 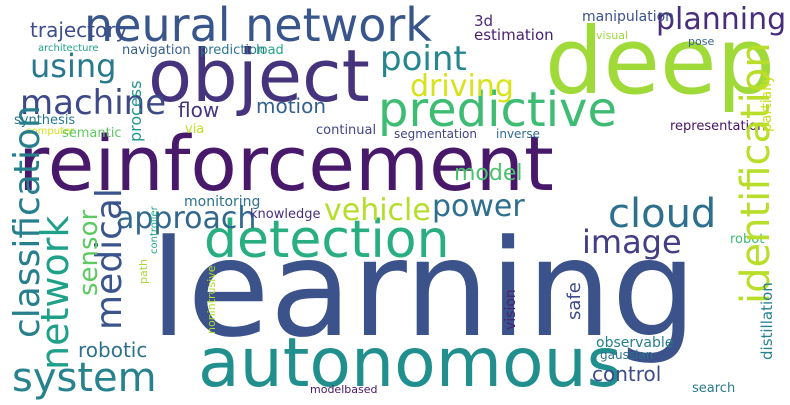 What do you see at coordinates (612, 35) in the screenshot?
I see `word-segmentation: visual` at bounding box center [612, 35].